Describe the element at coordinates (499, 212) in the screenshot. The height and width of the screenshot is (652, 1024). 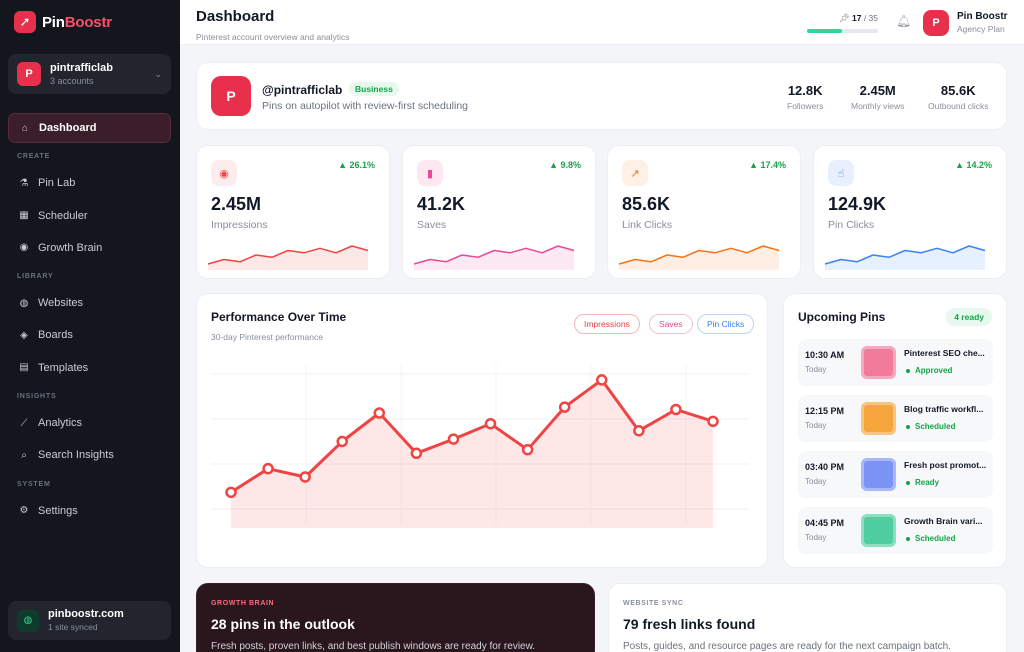
I see `metric-card-saves: ▮ ▲ 9.8% 41.2K Saves` at that location.